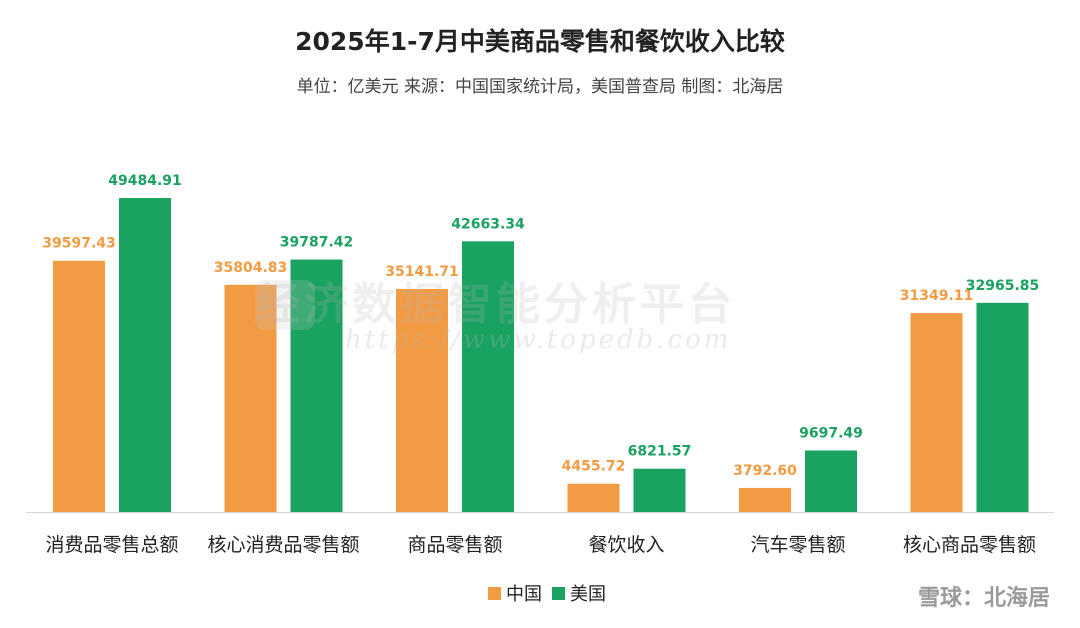 The height and width of the screenshot is (628, 1080). What do you see at coordinates (540, 41) in the screenshot?
I see `chart-title: 2025年1-7月中美商品零售和餐饮收入比较` at bounding box center [540, 41].